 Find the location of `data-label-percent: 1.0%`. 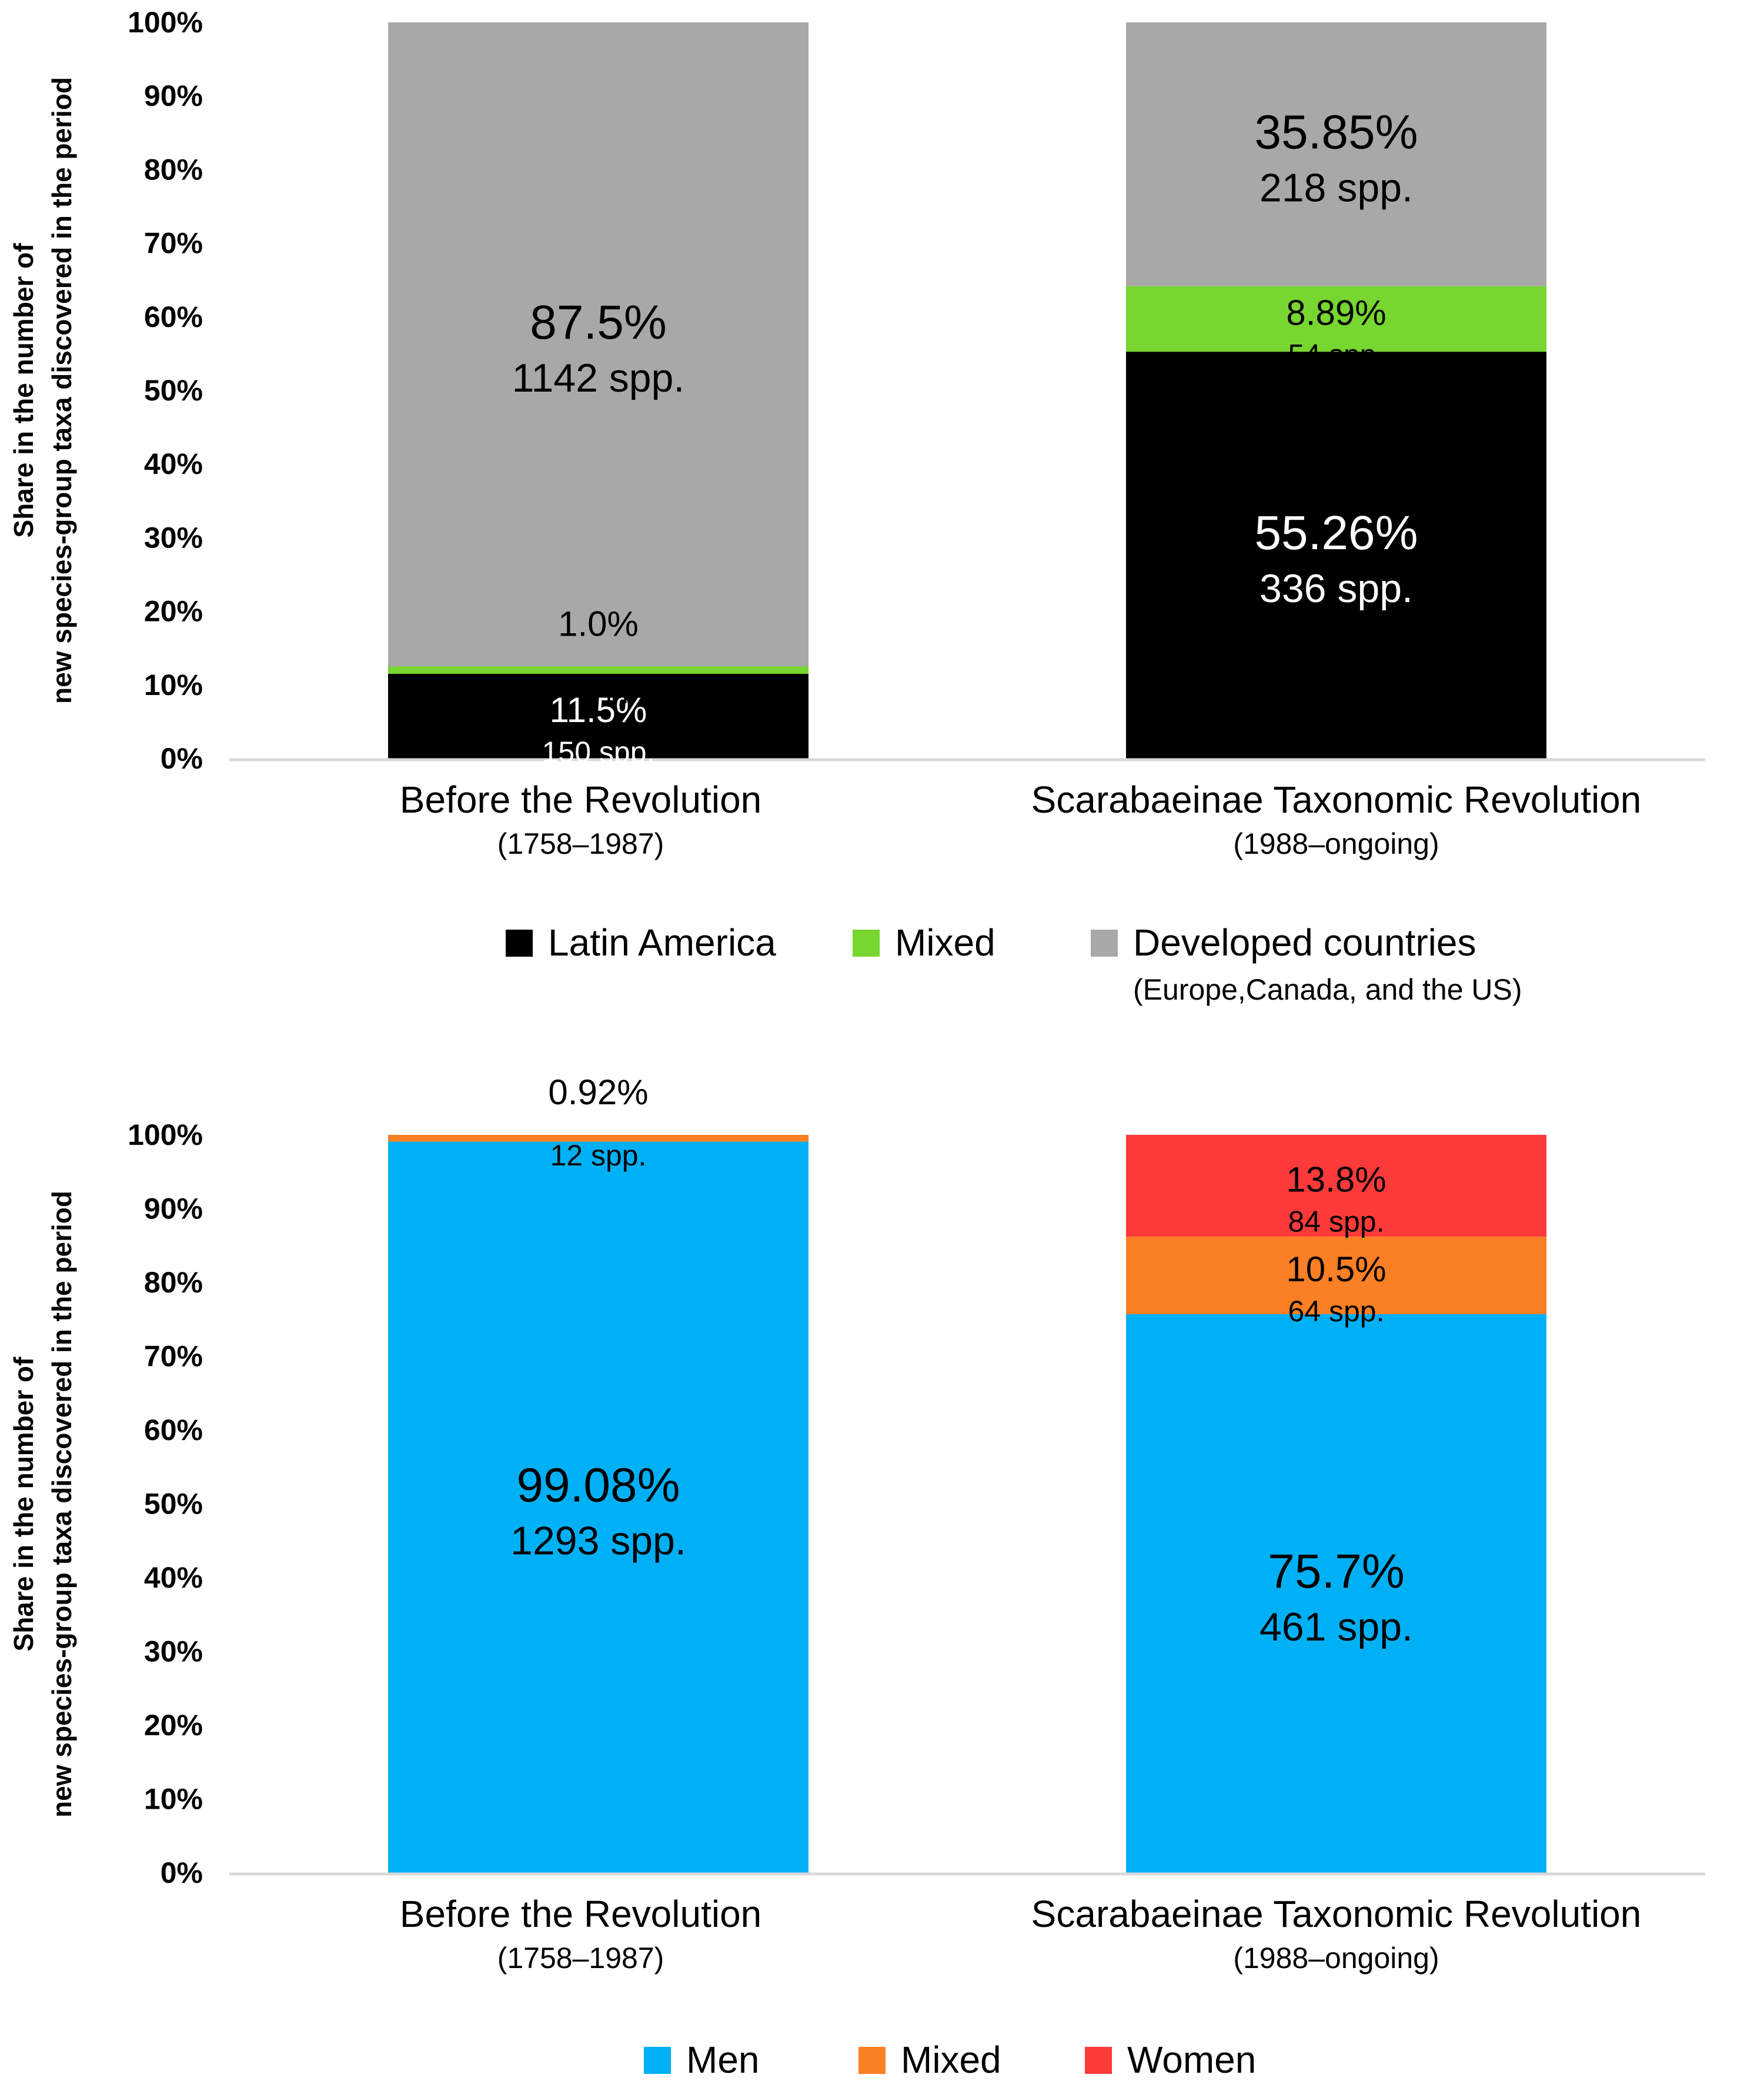

data-label-percent: 1.0% is located at coordinates (598, 624).